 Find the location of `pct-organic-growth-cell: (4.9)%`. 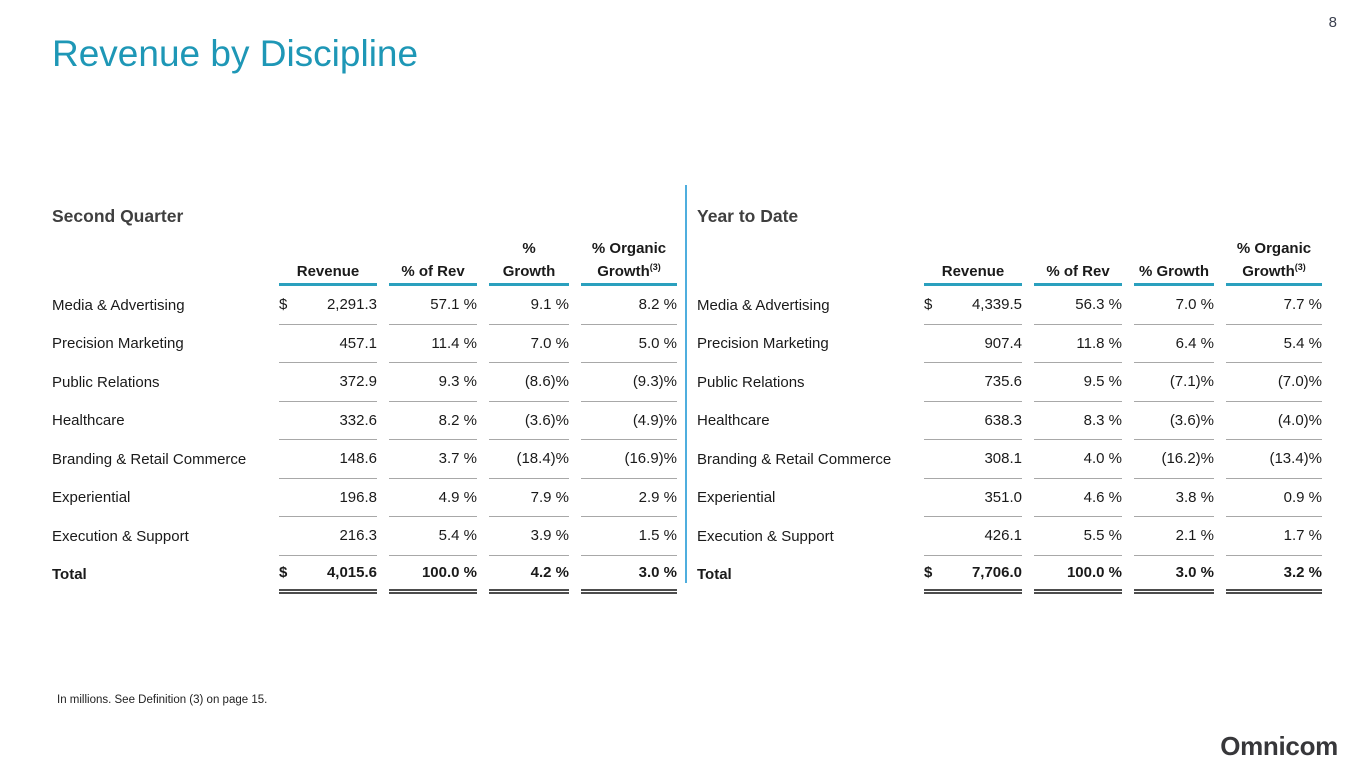

pct-organic-growth-cell: (4.9)% is located at coordinates (629, 421).